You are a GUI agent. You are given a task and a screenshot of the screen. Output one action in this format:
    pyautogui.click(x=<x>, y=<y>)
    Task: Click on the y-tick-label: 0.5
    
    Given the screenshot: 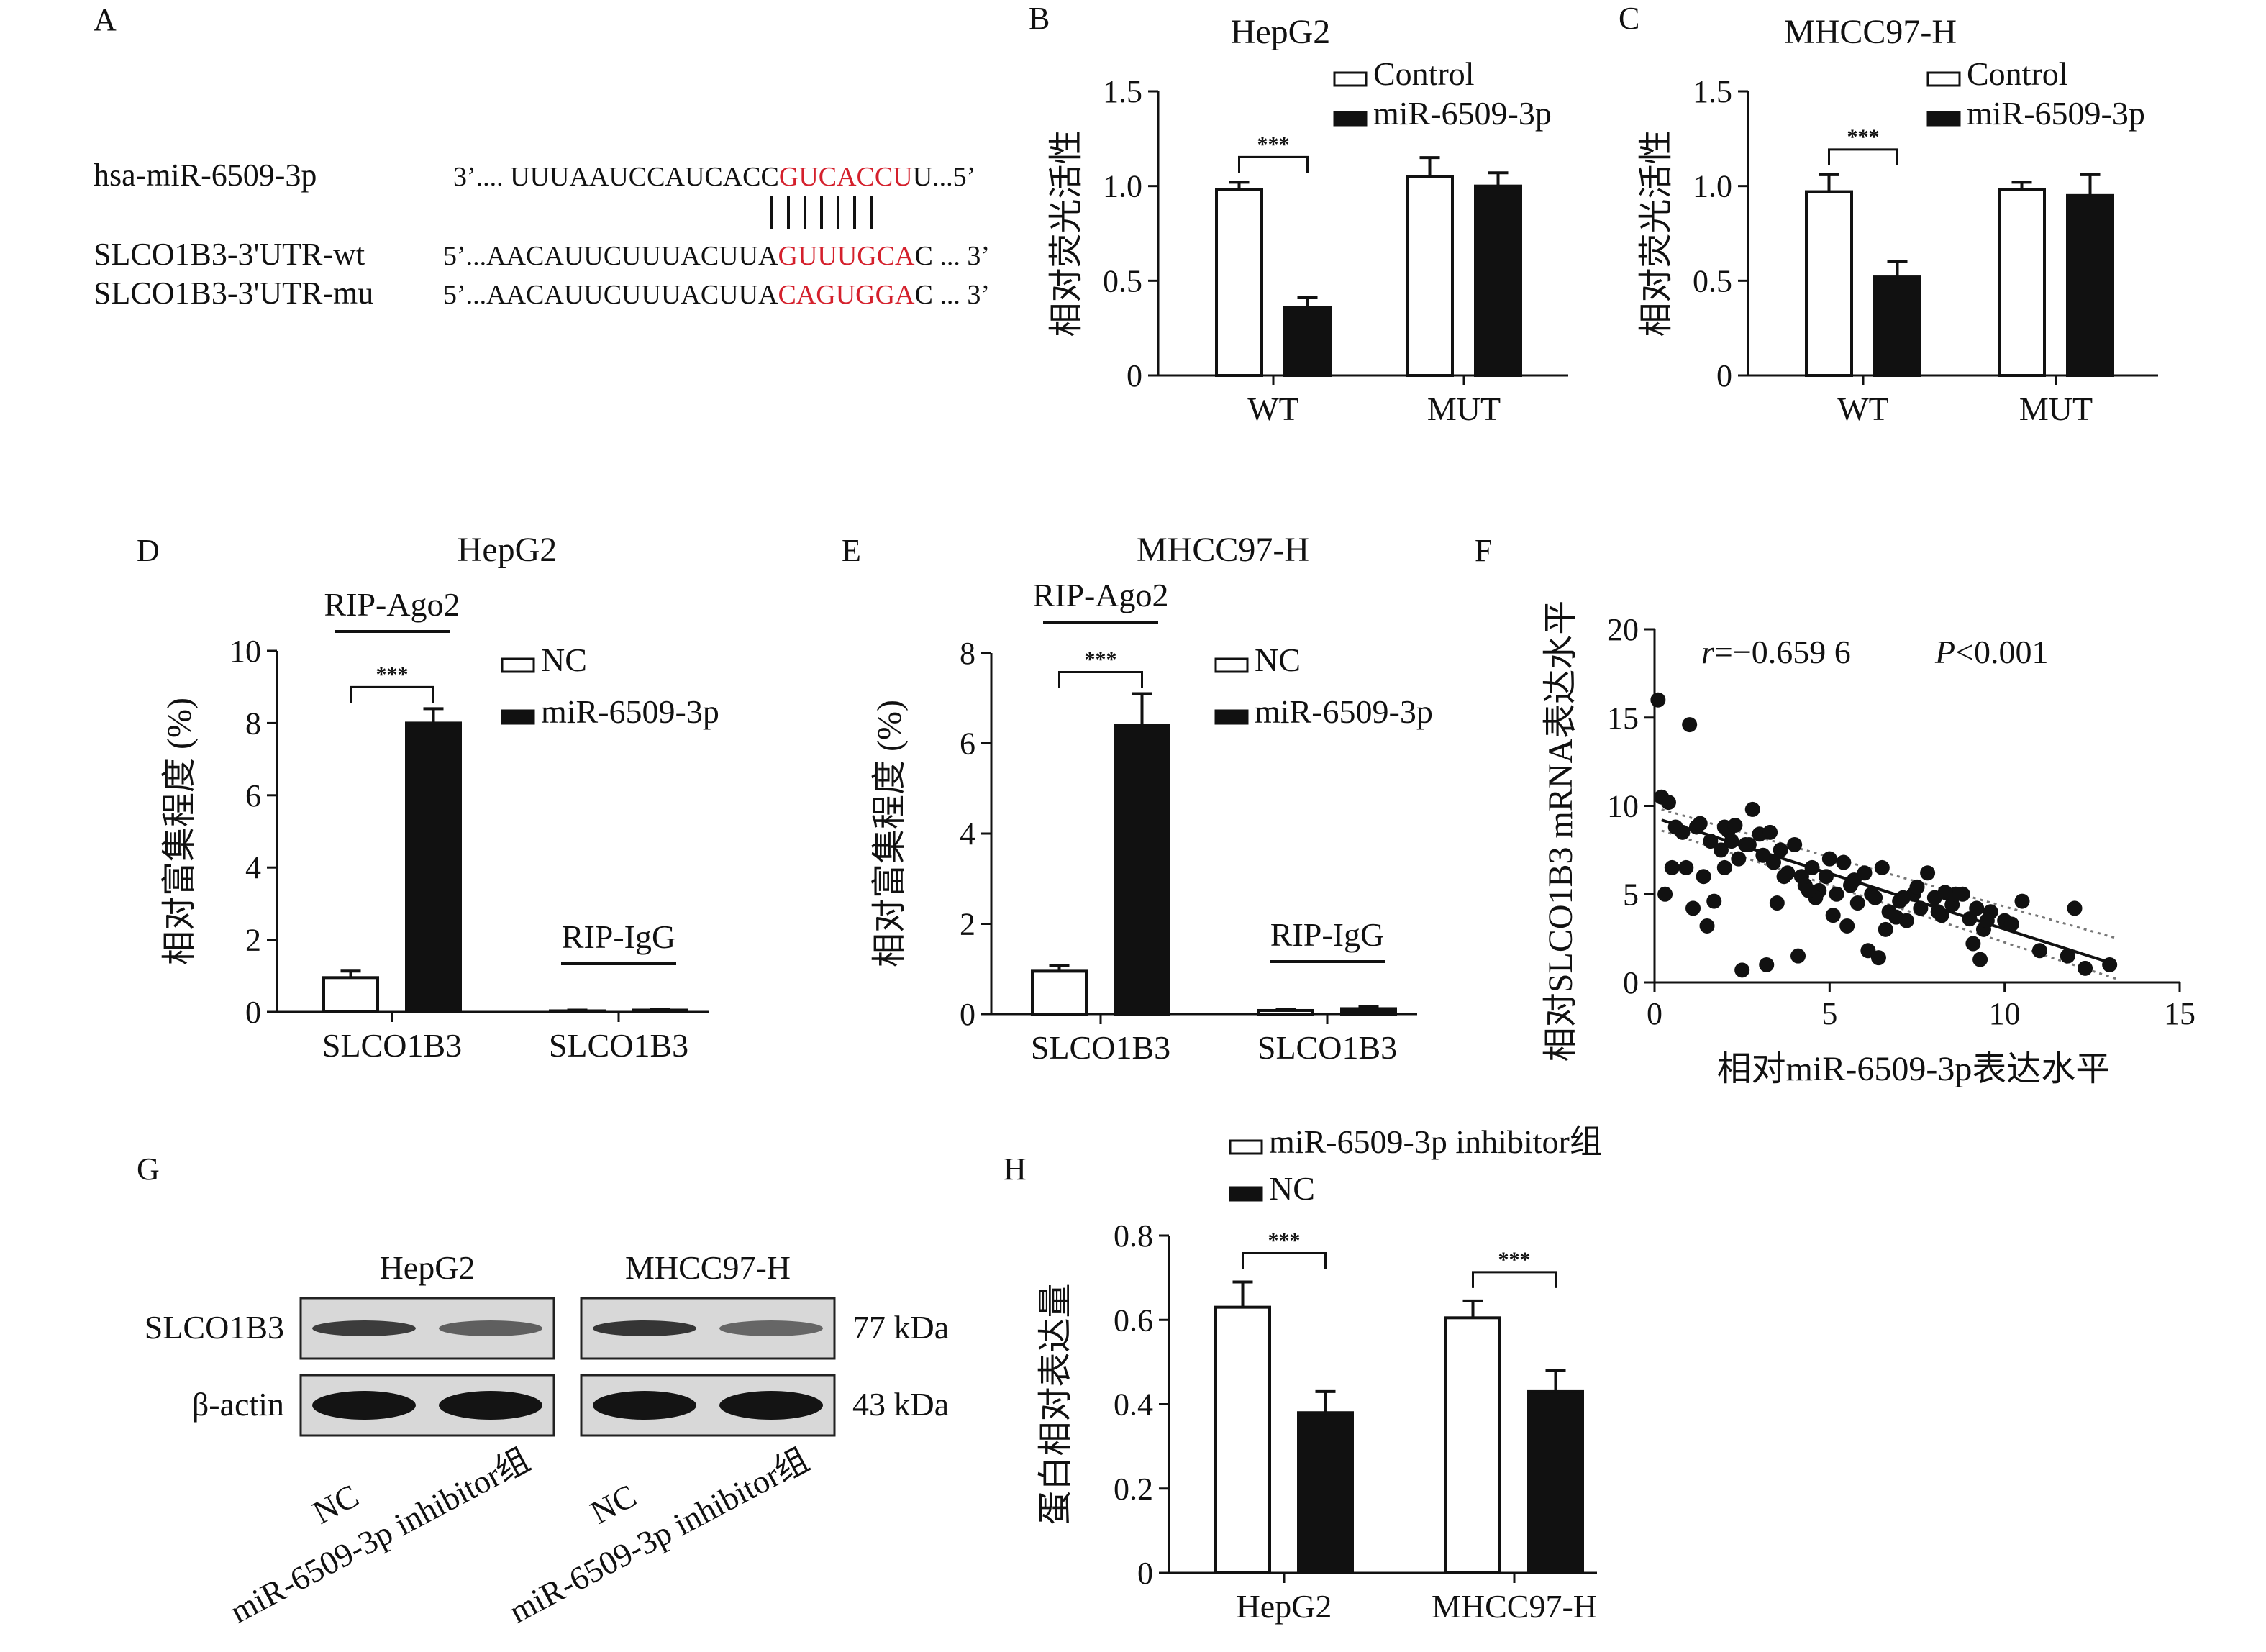 What is the action you would take?
    pyautogui.click(x=1712, y=280)
    